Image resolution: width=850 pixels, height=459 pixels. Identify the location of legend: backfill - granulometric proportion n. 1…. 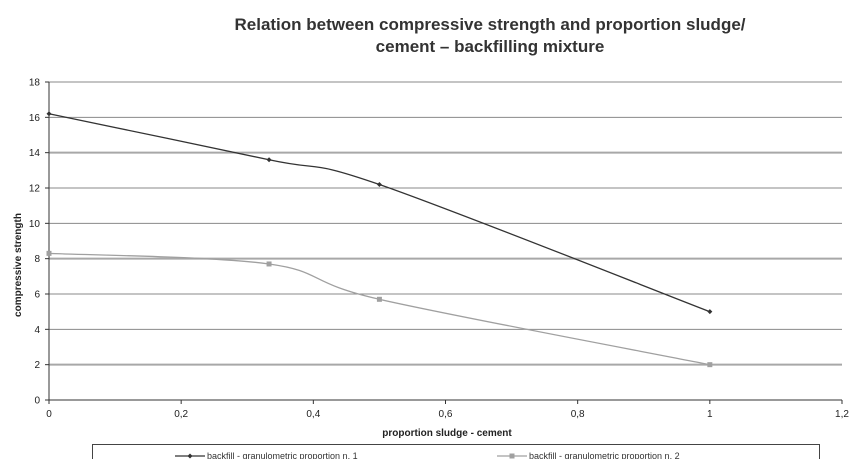
(456, 451).